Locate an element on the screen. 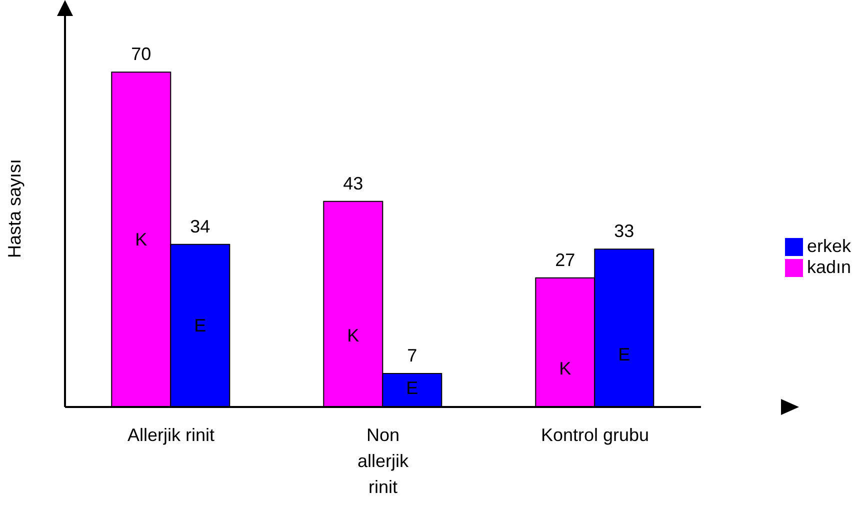  x-tick-label: Allerjik rinit is located at coordinates (171, 435).